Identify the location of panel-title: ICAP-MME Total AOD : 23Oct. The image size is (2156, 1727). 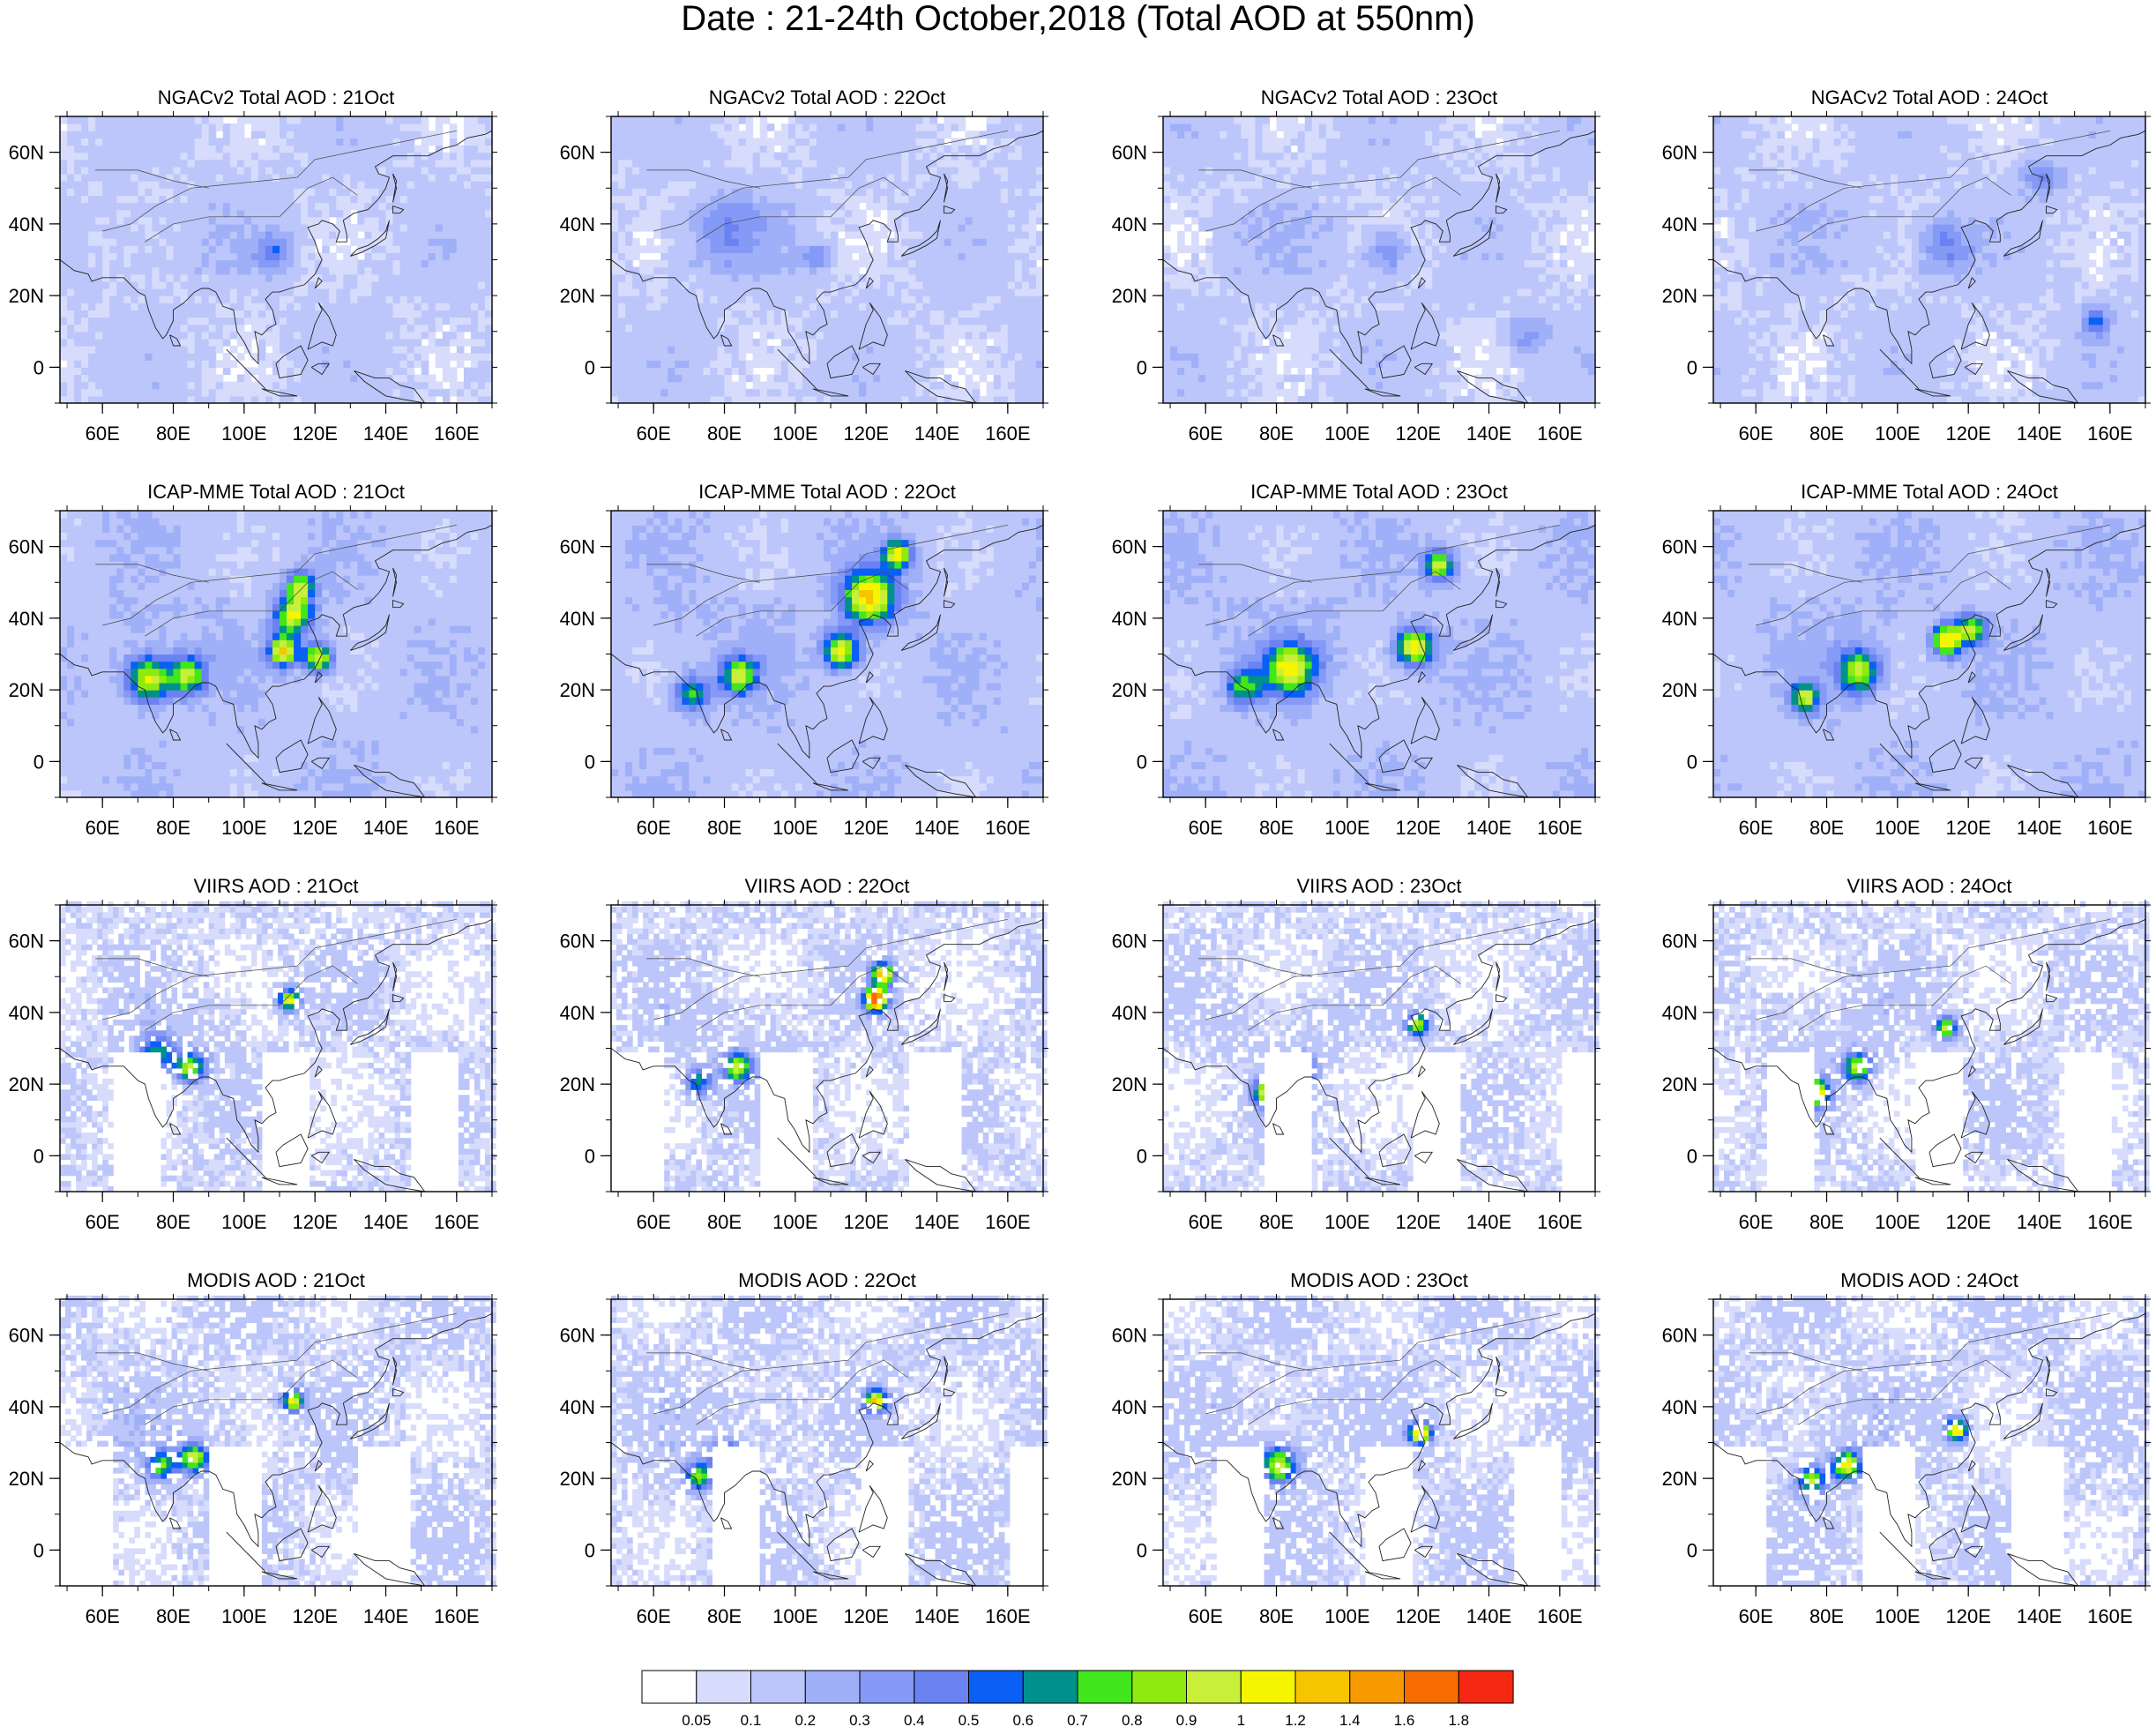
(1379, 492).